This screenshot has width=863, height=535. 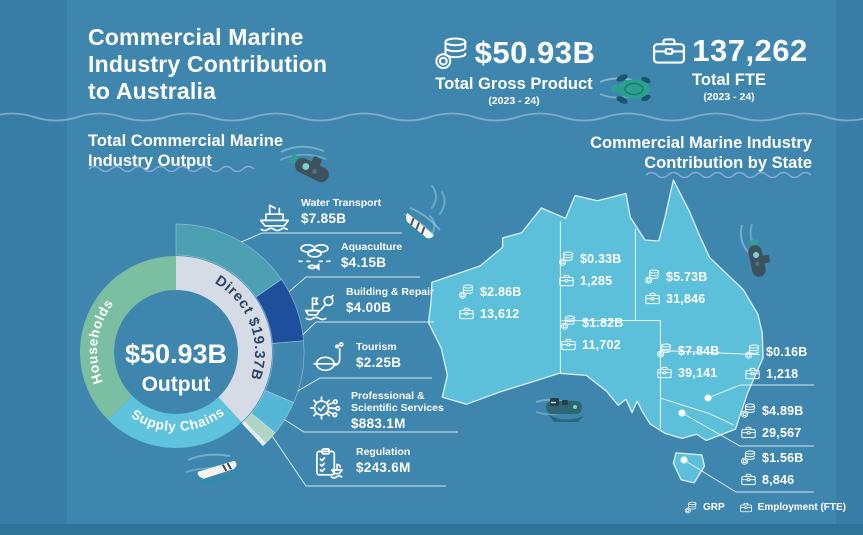 I want to click on item-label: Building & Repair, so click(x=390, y=292).